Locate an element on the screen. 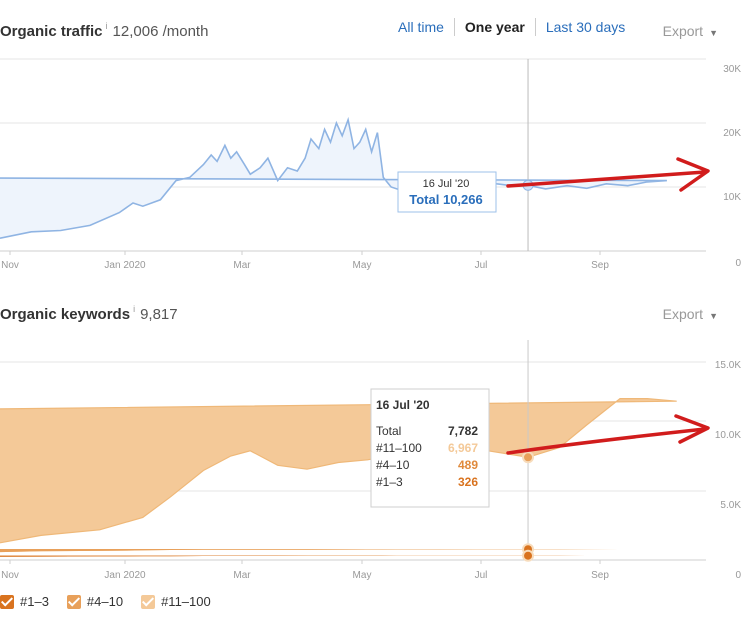  y-tick-label: 10.0K is located at coordinates (728, 435).